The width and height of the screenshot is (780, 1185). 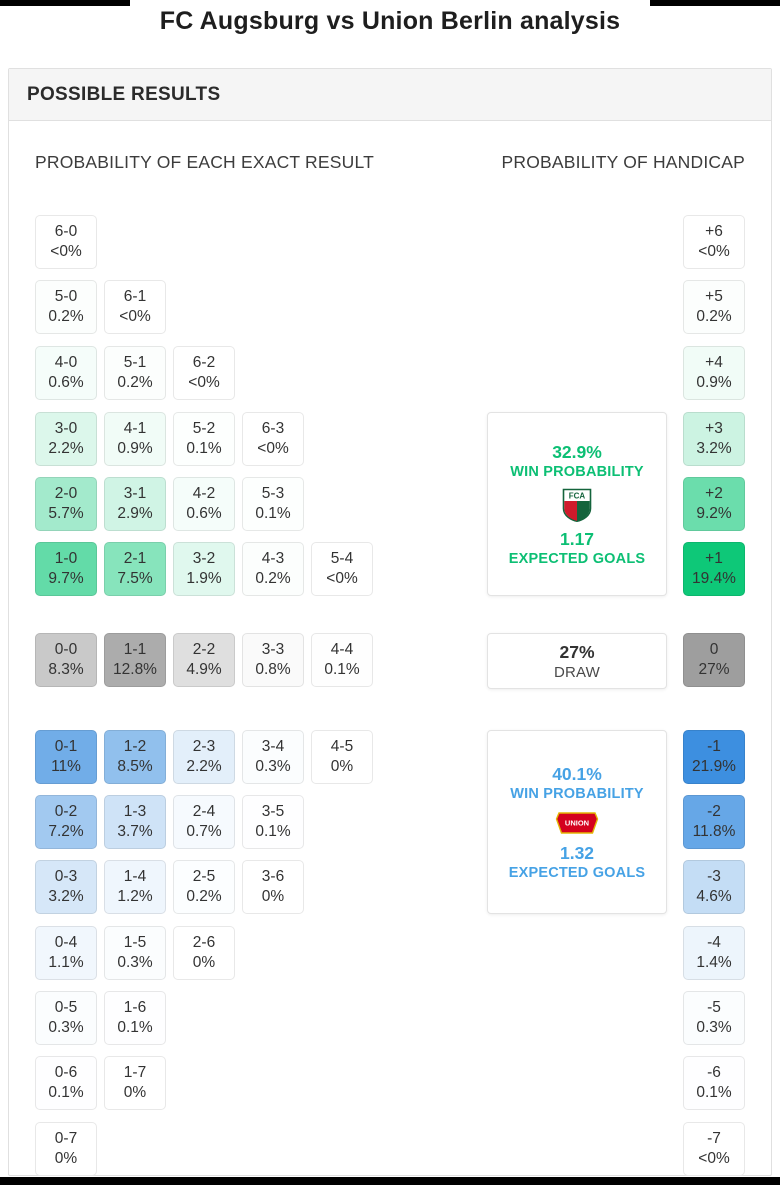 I want to click on home-expected-goals-label: EXPECTED GOALS, so click(x=577, y=558).